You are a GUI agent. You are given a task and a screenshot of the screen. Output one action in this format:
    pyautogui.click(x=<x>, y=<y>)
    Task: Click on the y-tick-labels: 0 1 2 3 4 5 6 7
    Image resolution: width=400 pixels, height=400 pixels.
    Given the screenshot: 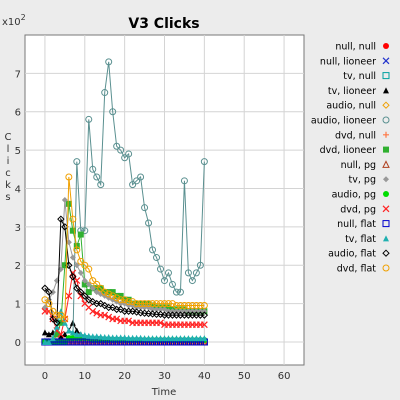 What is the action you would take?
    pyautogui.click(x=18, y=209)
    